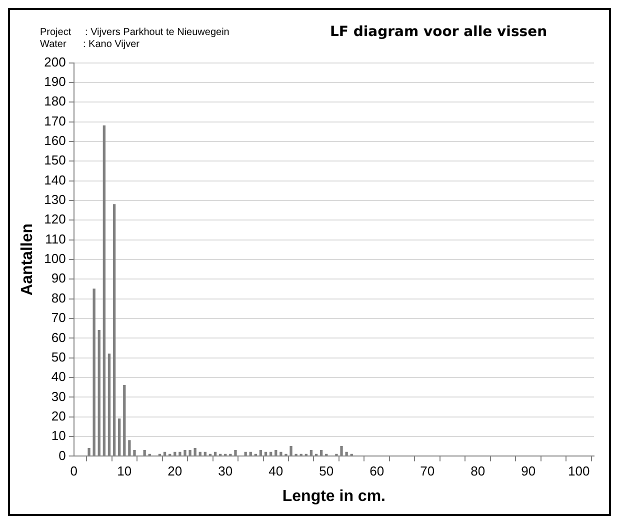  What do you see at coordinates (439, 32) in the screenshot?
I see `chart-title: LF diagram voor alle vissen` at bounding box center [439, 32].